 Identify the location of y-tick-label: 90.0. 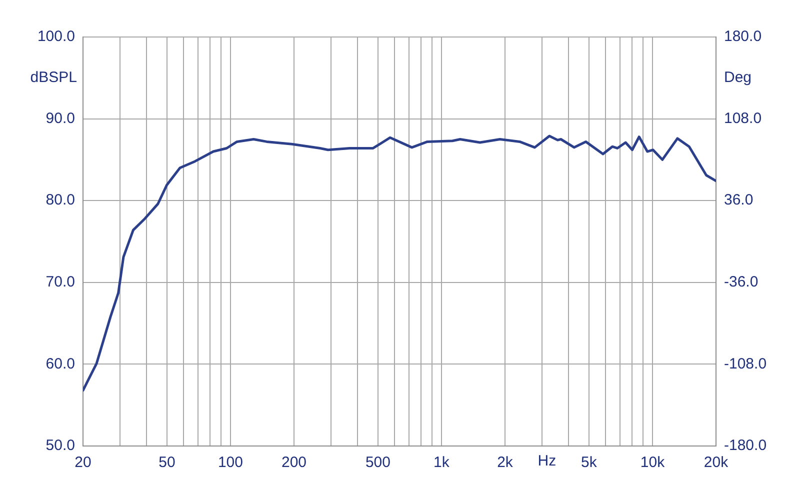
(60, 118).